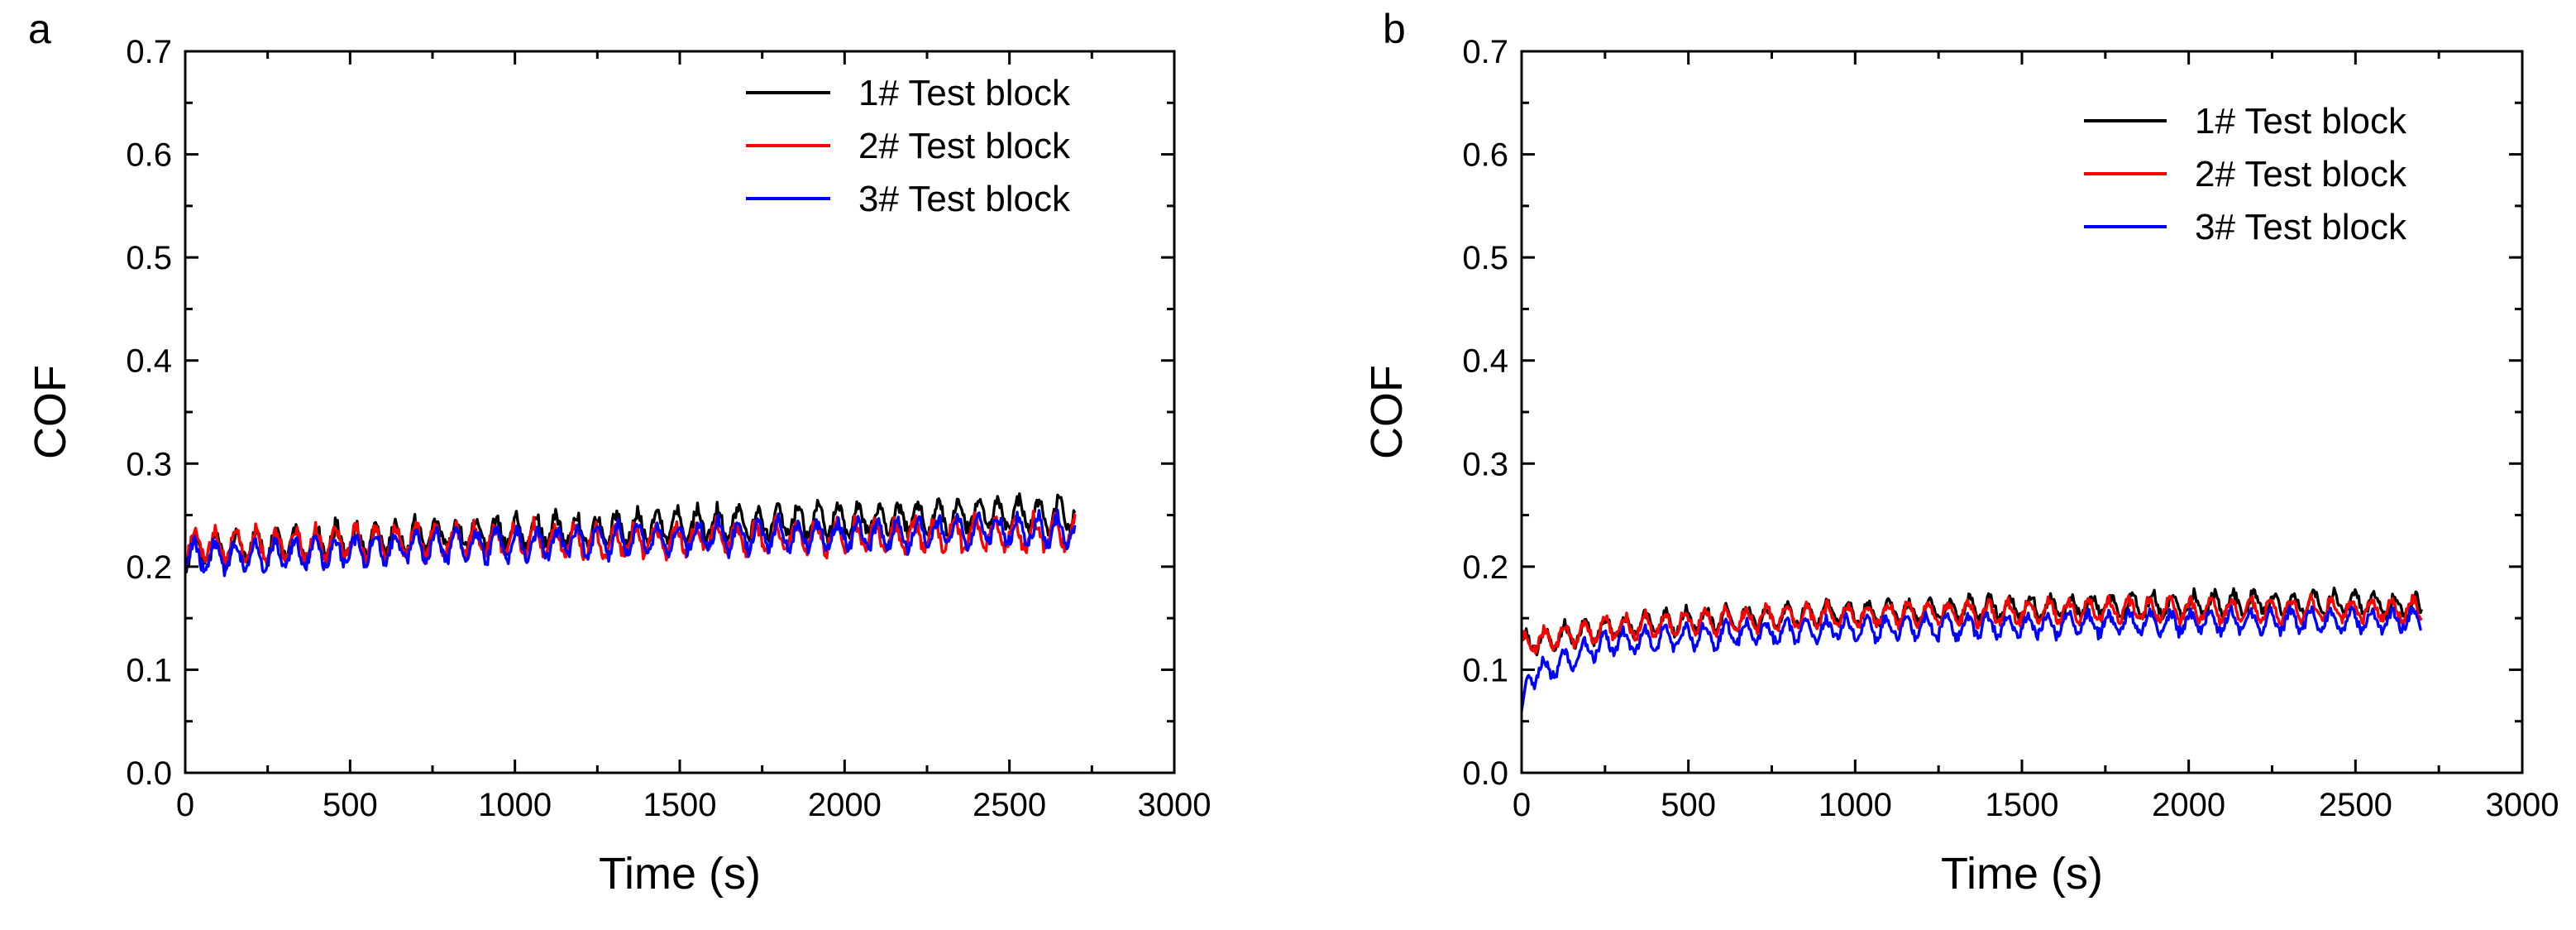 This screenshot has height=930, width=2576. I want to click on panel-label: b, so click(1394, 29).